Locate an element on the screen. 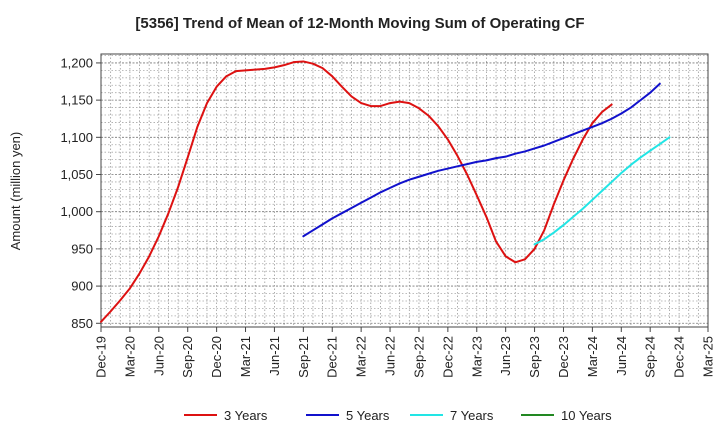  x-tick-label: Sep-24 is located at coordinates (650, 357).